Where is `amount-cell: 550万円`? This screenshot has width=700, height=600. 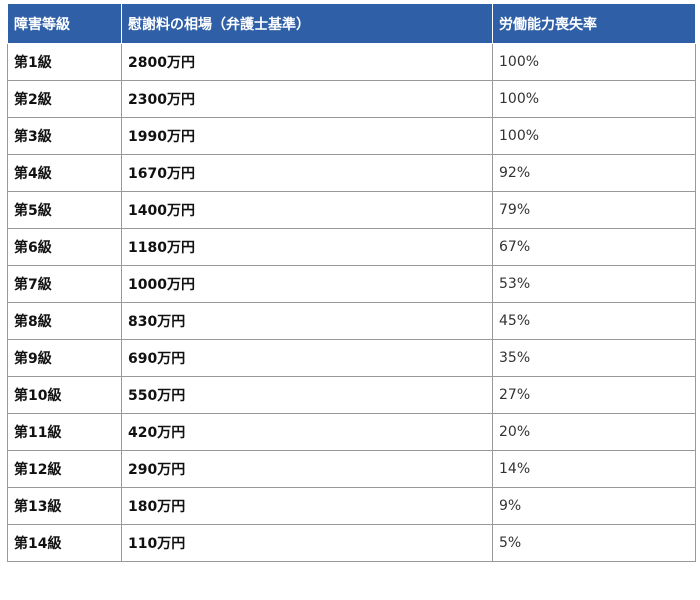 amount-cell: 550万円 is located at coordinates (307, 395).